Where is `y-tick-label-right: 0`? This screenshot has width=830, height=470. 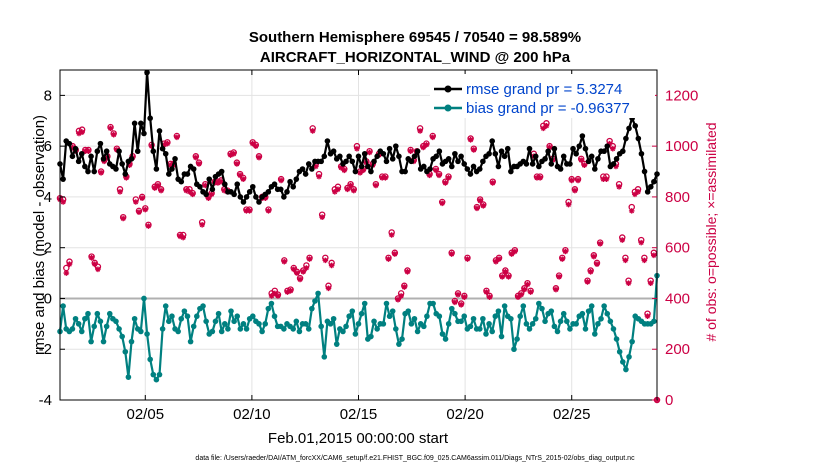
y-tick-label-right: 0 is located at coordinates (669, 400).